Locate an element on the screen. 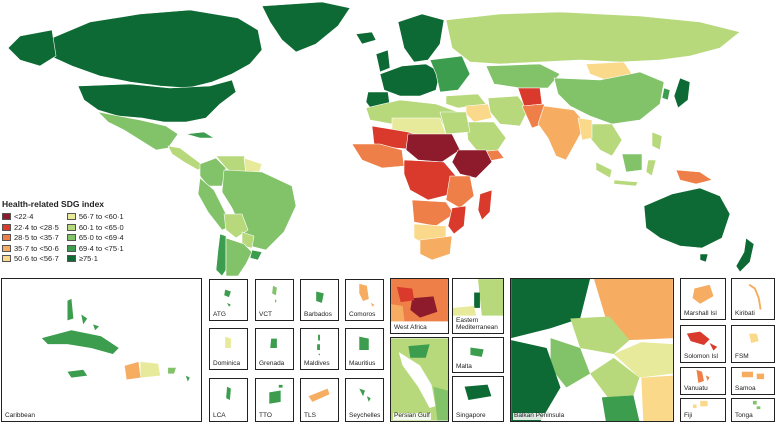 This screenshot has width=776, height=423. japan is located at coordinates (682, 93).